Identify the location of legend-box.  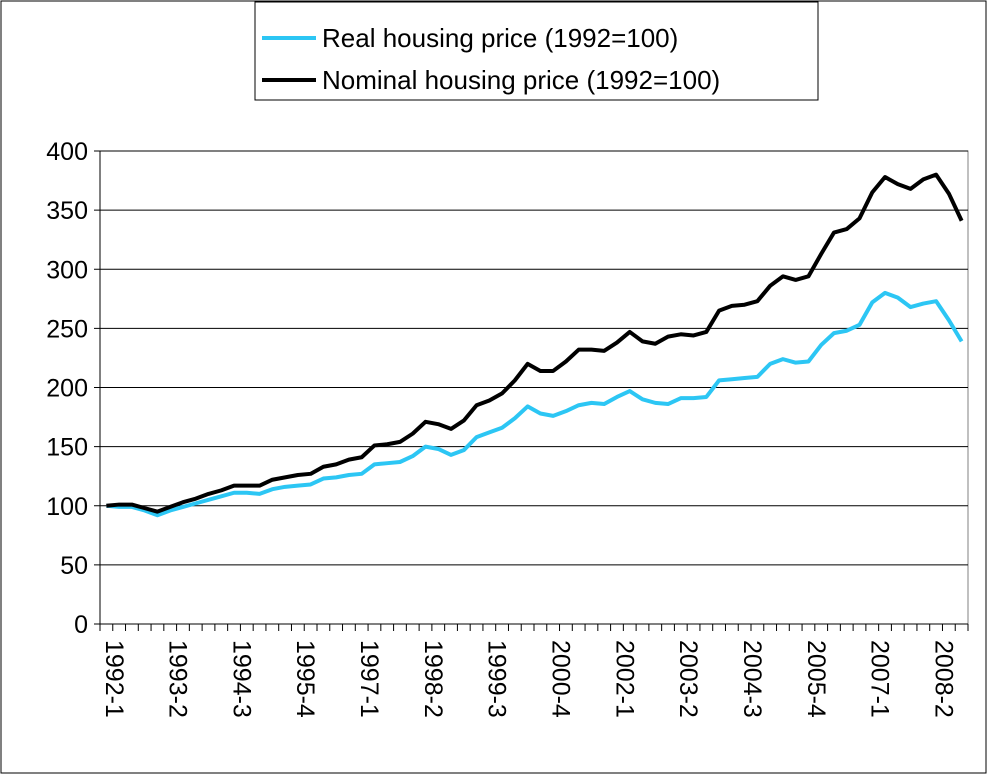
(536, 51).